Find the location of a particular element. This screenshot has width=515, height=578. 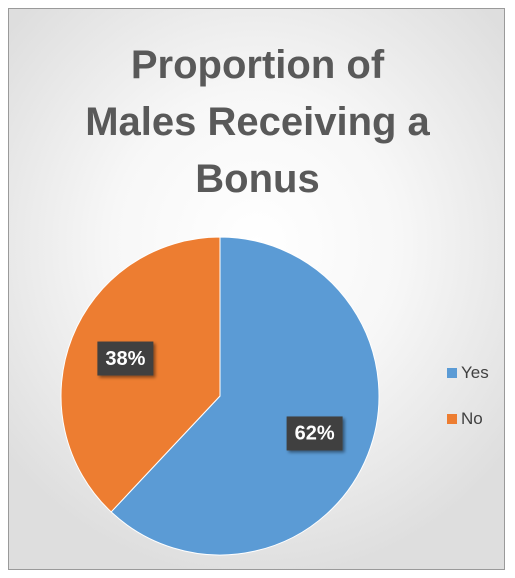

legend-label-no: No is located at coordinates (472, 418).